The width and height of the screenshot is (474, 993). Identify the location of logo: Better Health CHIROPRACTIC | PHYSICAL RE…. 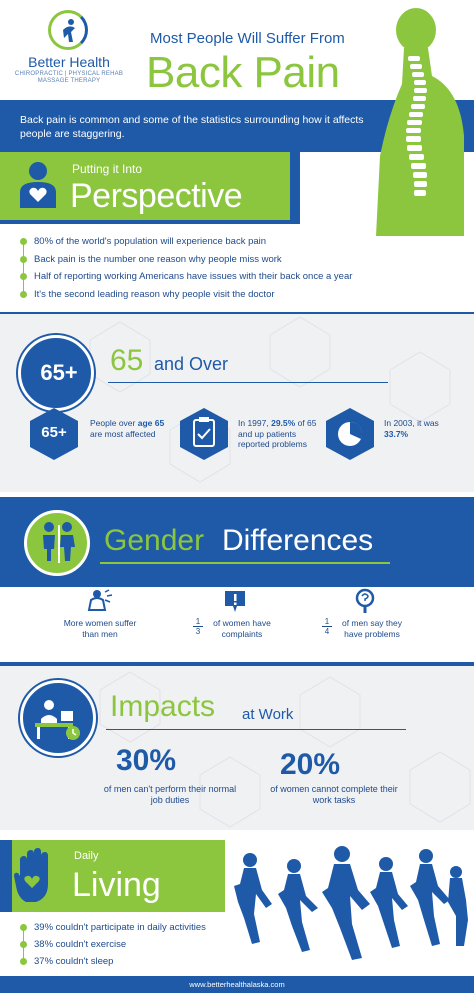
(69, 50).